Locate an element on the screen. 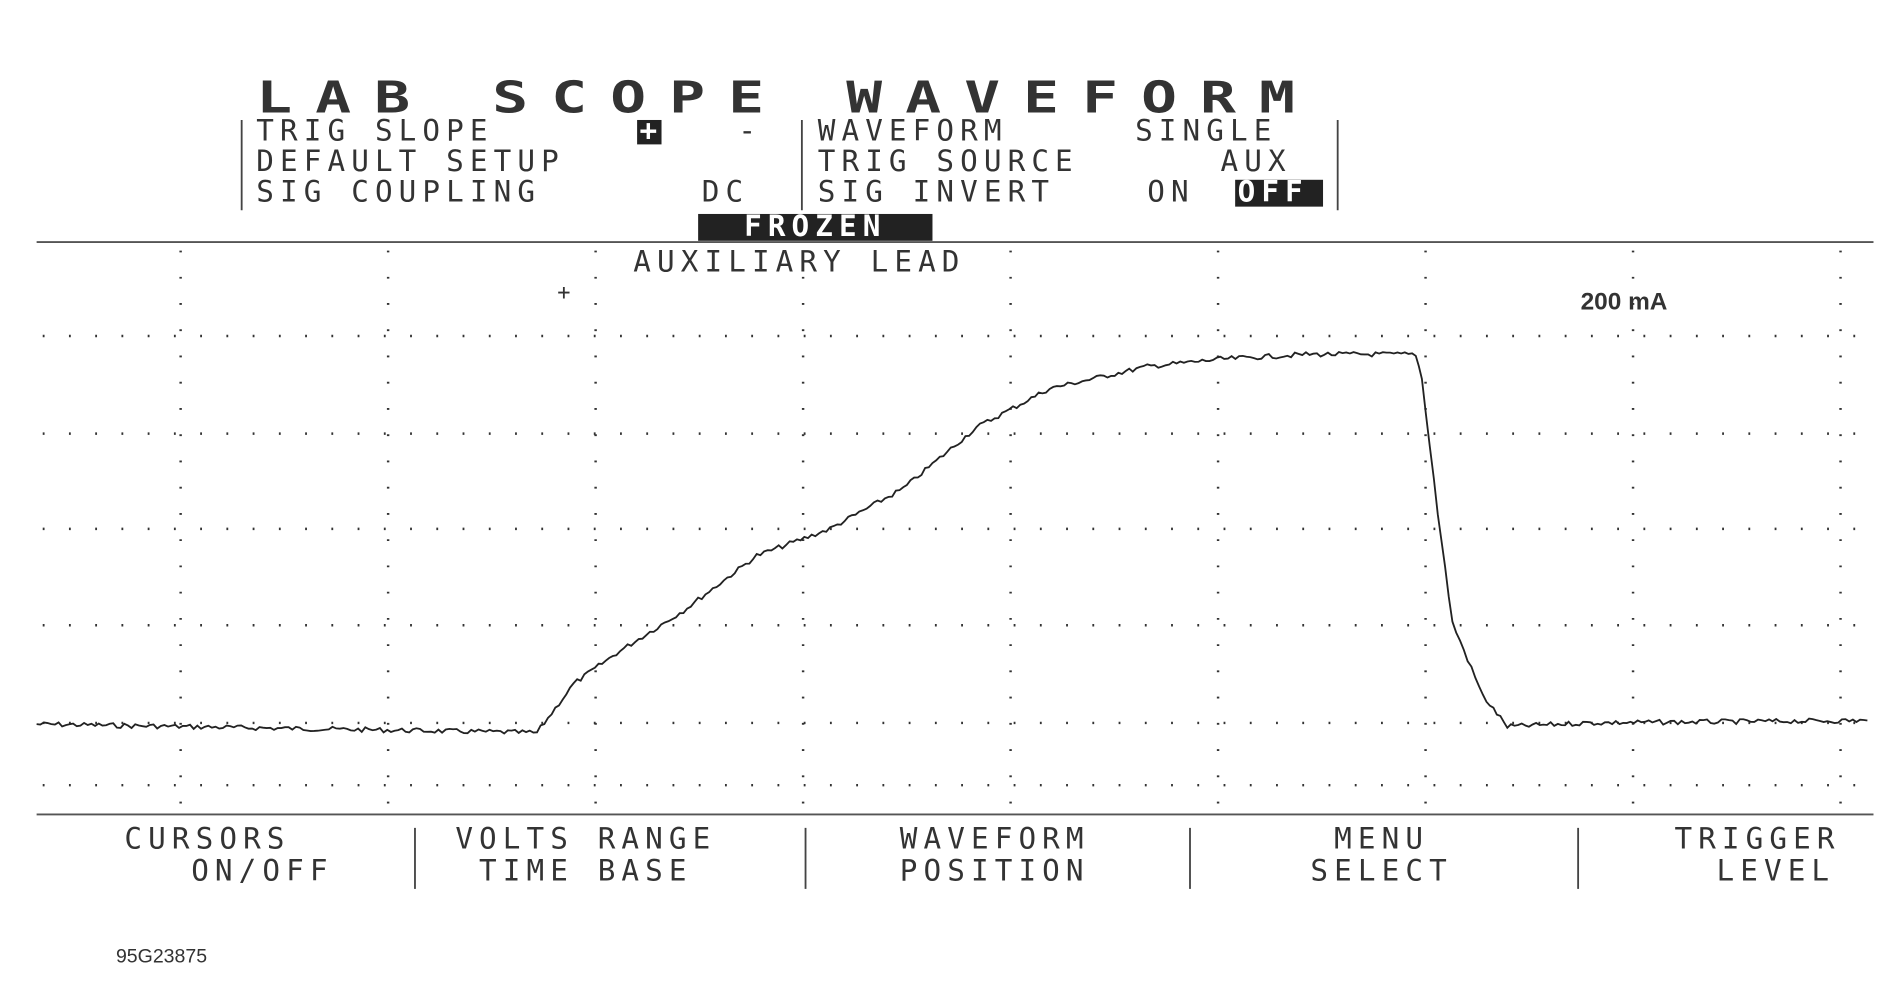  menu-option: + is located at coordinates (652, 131).